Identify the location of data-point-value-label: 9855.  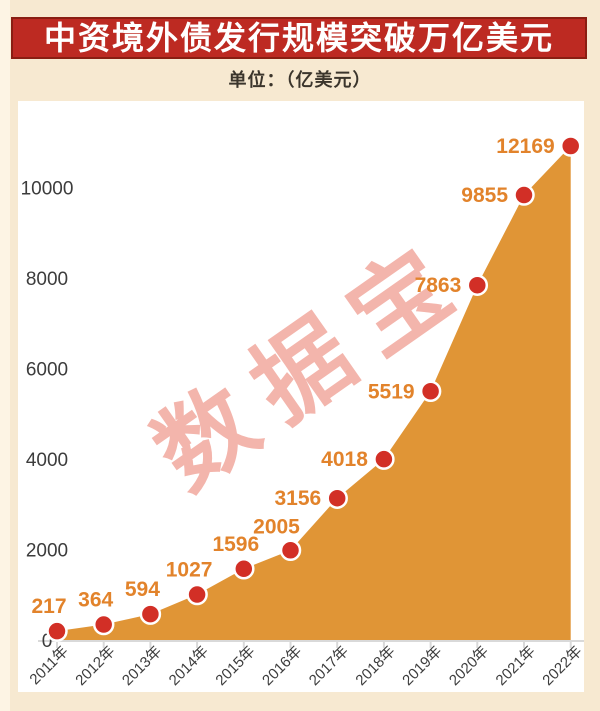
(484, 195).